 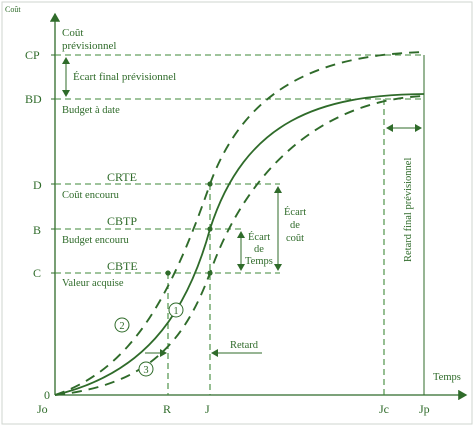 What do you see at coordinates (259, 237) in the screenshot?
I see `label-ecart-temps-1: Écart` at bounding box center [259, 237].